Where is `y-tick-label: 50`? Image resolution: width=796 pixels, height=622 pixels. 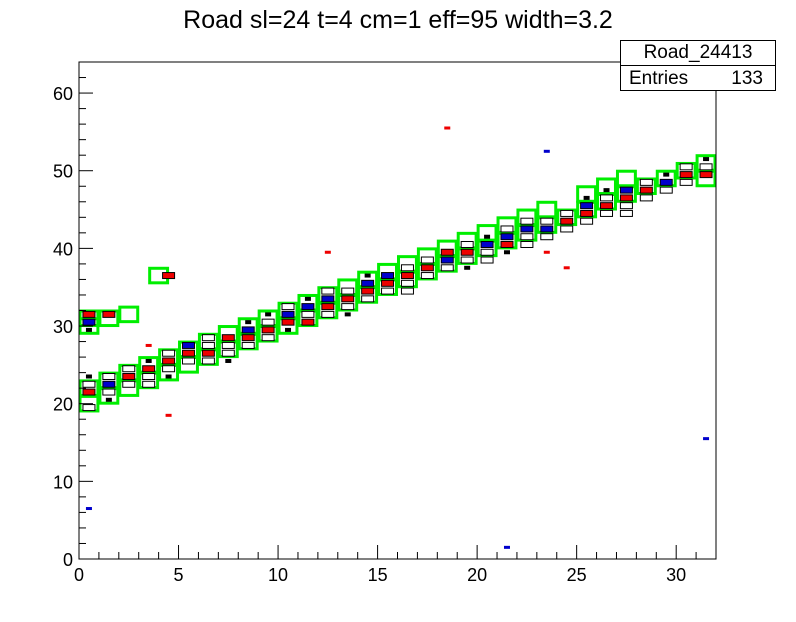
y-tick-label: 50 is located at coordinates (63, 172).